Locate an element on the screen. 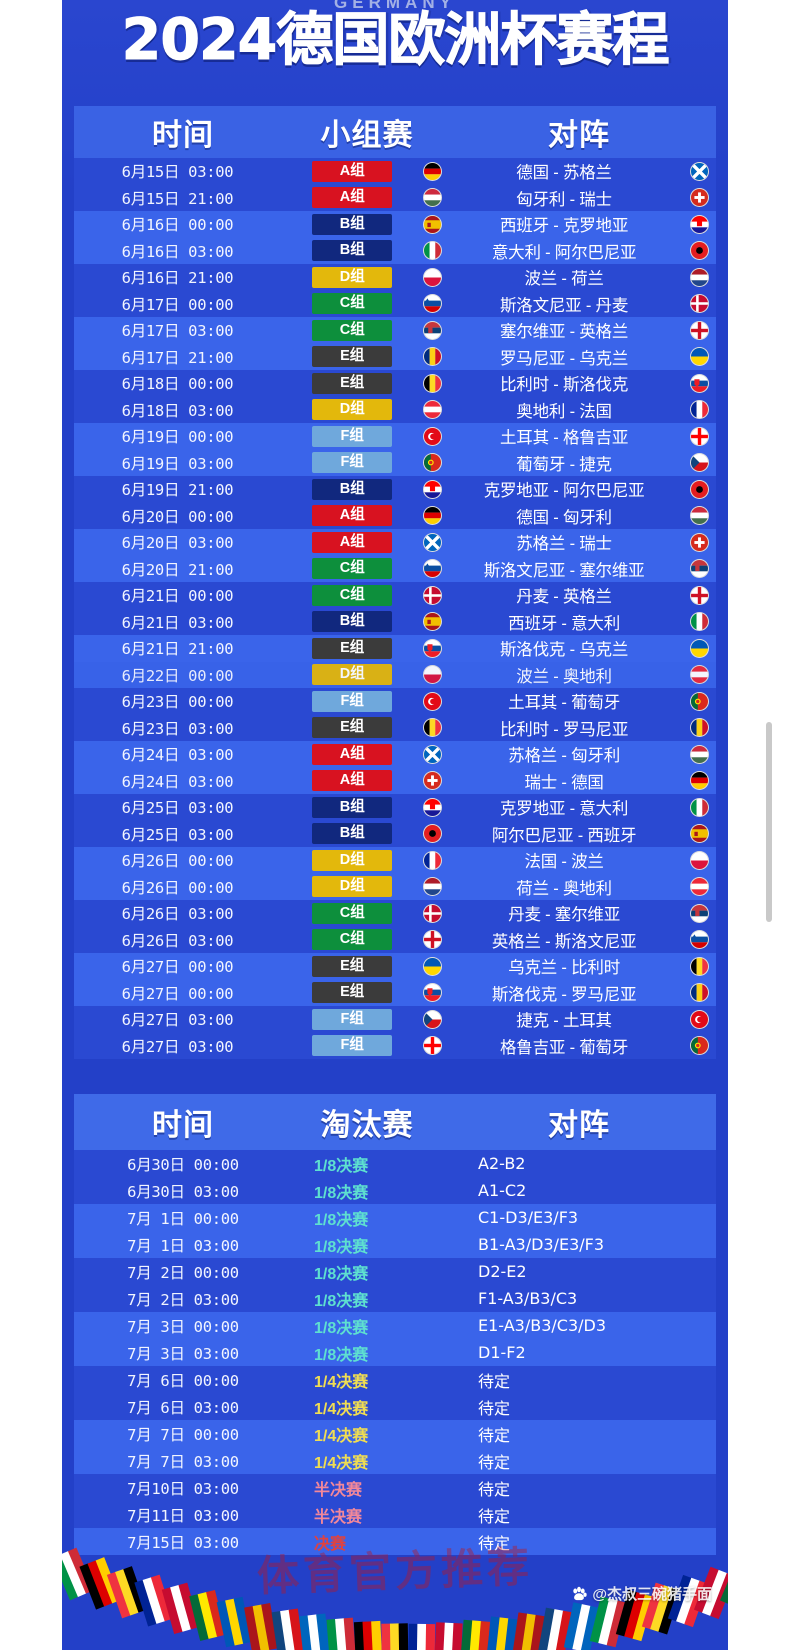  flag-left-belgium-icon is located at coordinates (433, 728).